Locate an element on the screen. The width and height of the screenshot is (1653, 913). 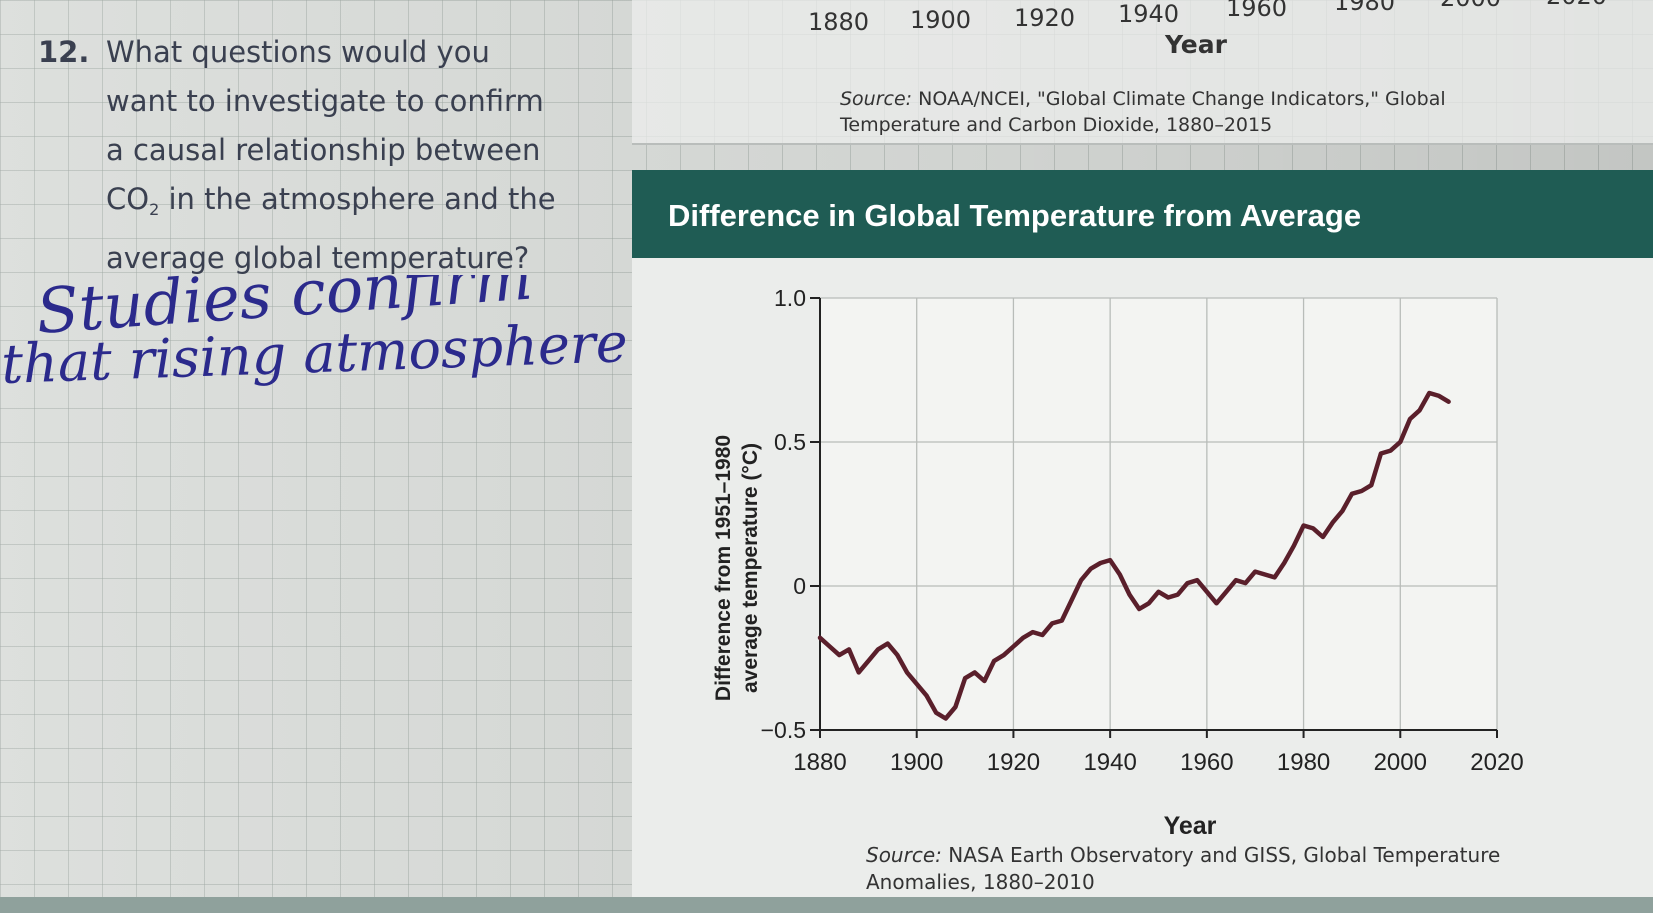
handwritten-answer: Studies confirm that rising atmosphere is located at coordinates (314, 335).